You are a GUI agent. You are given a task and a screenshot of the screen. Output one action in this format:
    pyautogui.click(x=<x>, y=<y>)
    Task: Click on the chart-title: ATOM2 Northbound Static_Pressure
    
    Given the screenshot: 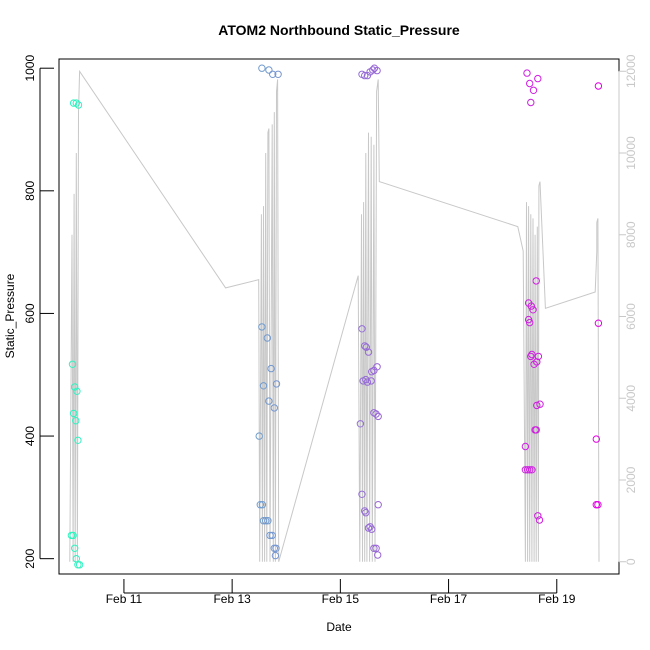 What is the action you would take?
    pyautogui.click(x=339, y=30)
    